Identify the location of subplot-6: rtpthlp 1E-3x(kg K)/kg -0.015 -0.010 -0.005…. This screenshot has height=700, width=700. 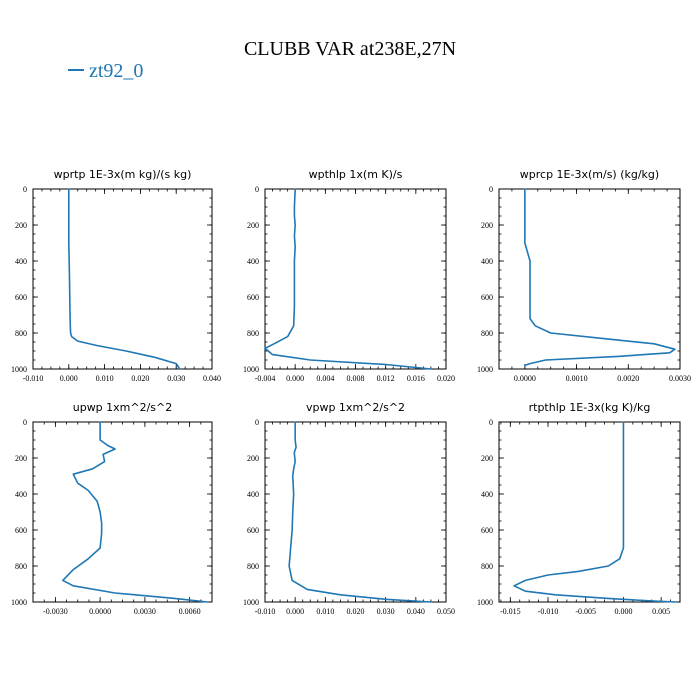
(579, 508).